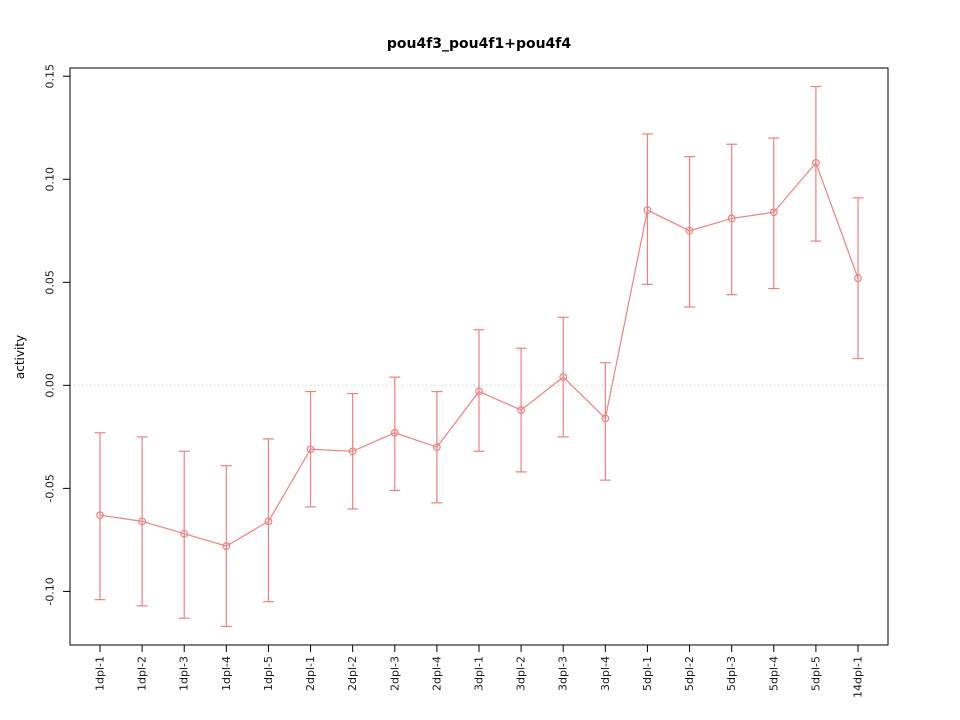  I want to click on x-tick-label: 1dpl-2, so click(142, 673).